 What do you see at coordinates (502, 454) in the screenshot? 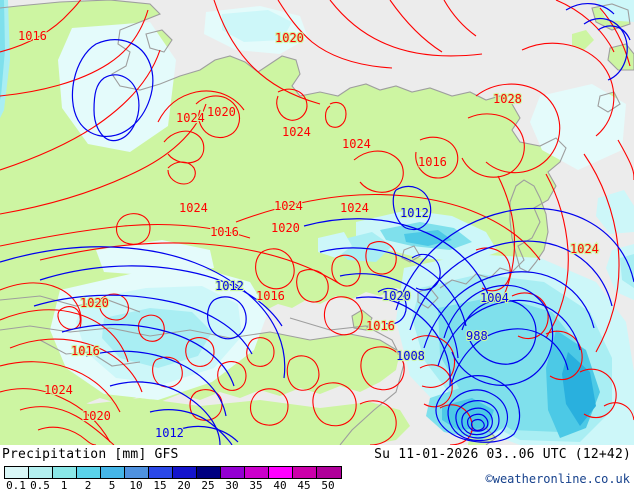
I see `run-datetime-label: Su 11-01-2026 03..06 UTC (12+42)` at bounding box center [502, 454].